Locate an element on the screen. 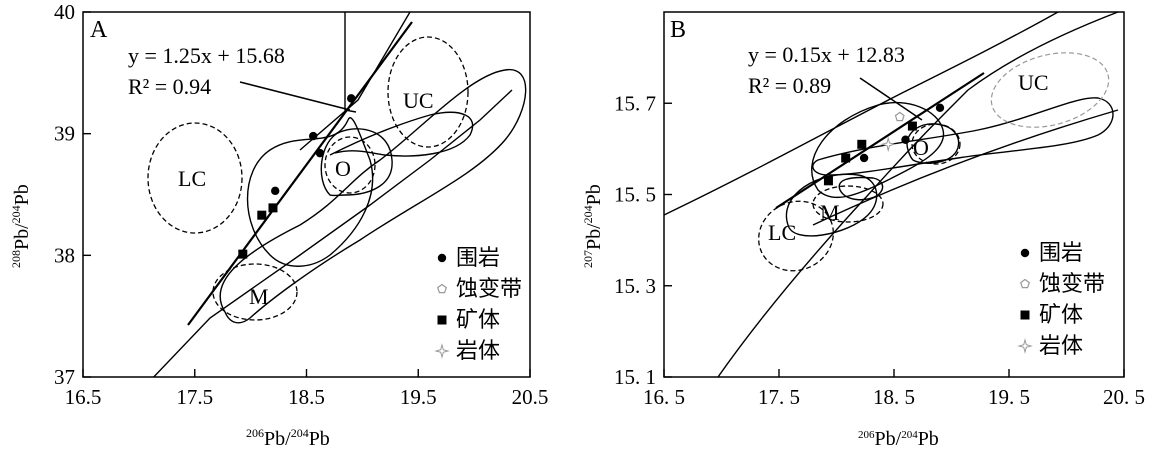 This screenshot has width=1155, height=450. region-label-m-a: M is located at coordinates (259, 296).